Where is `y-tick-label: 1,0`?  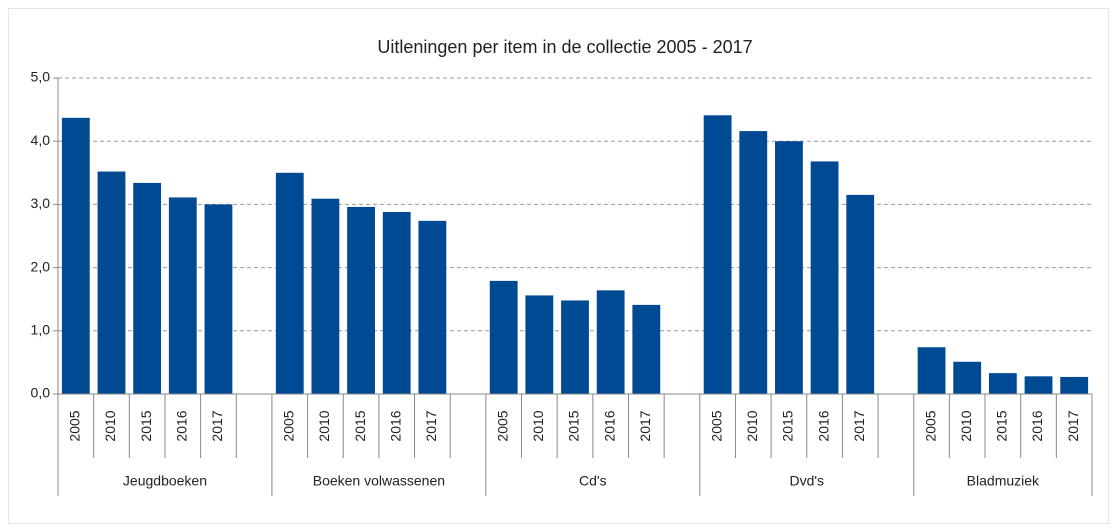 y-tick-label: 1,0 is located at coordinates (41, 330).